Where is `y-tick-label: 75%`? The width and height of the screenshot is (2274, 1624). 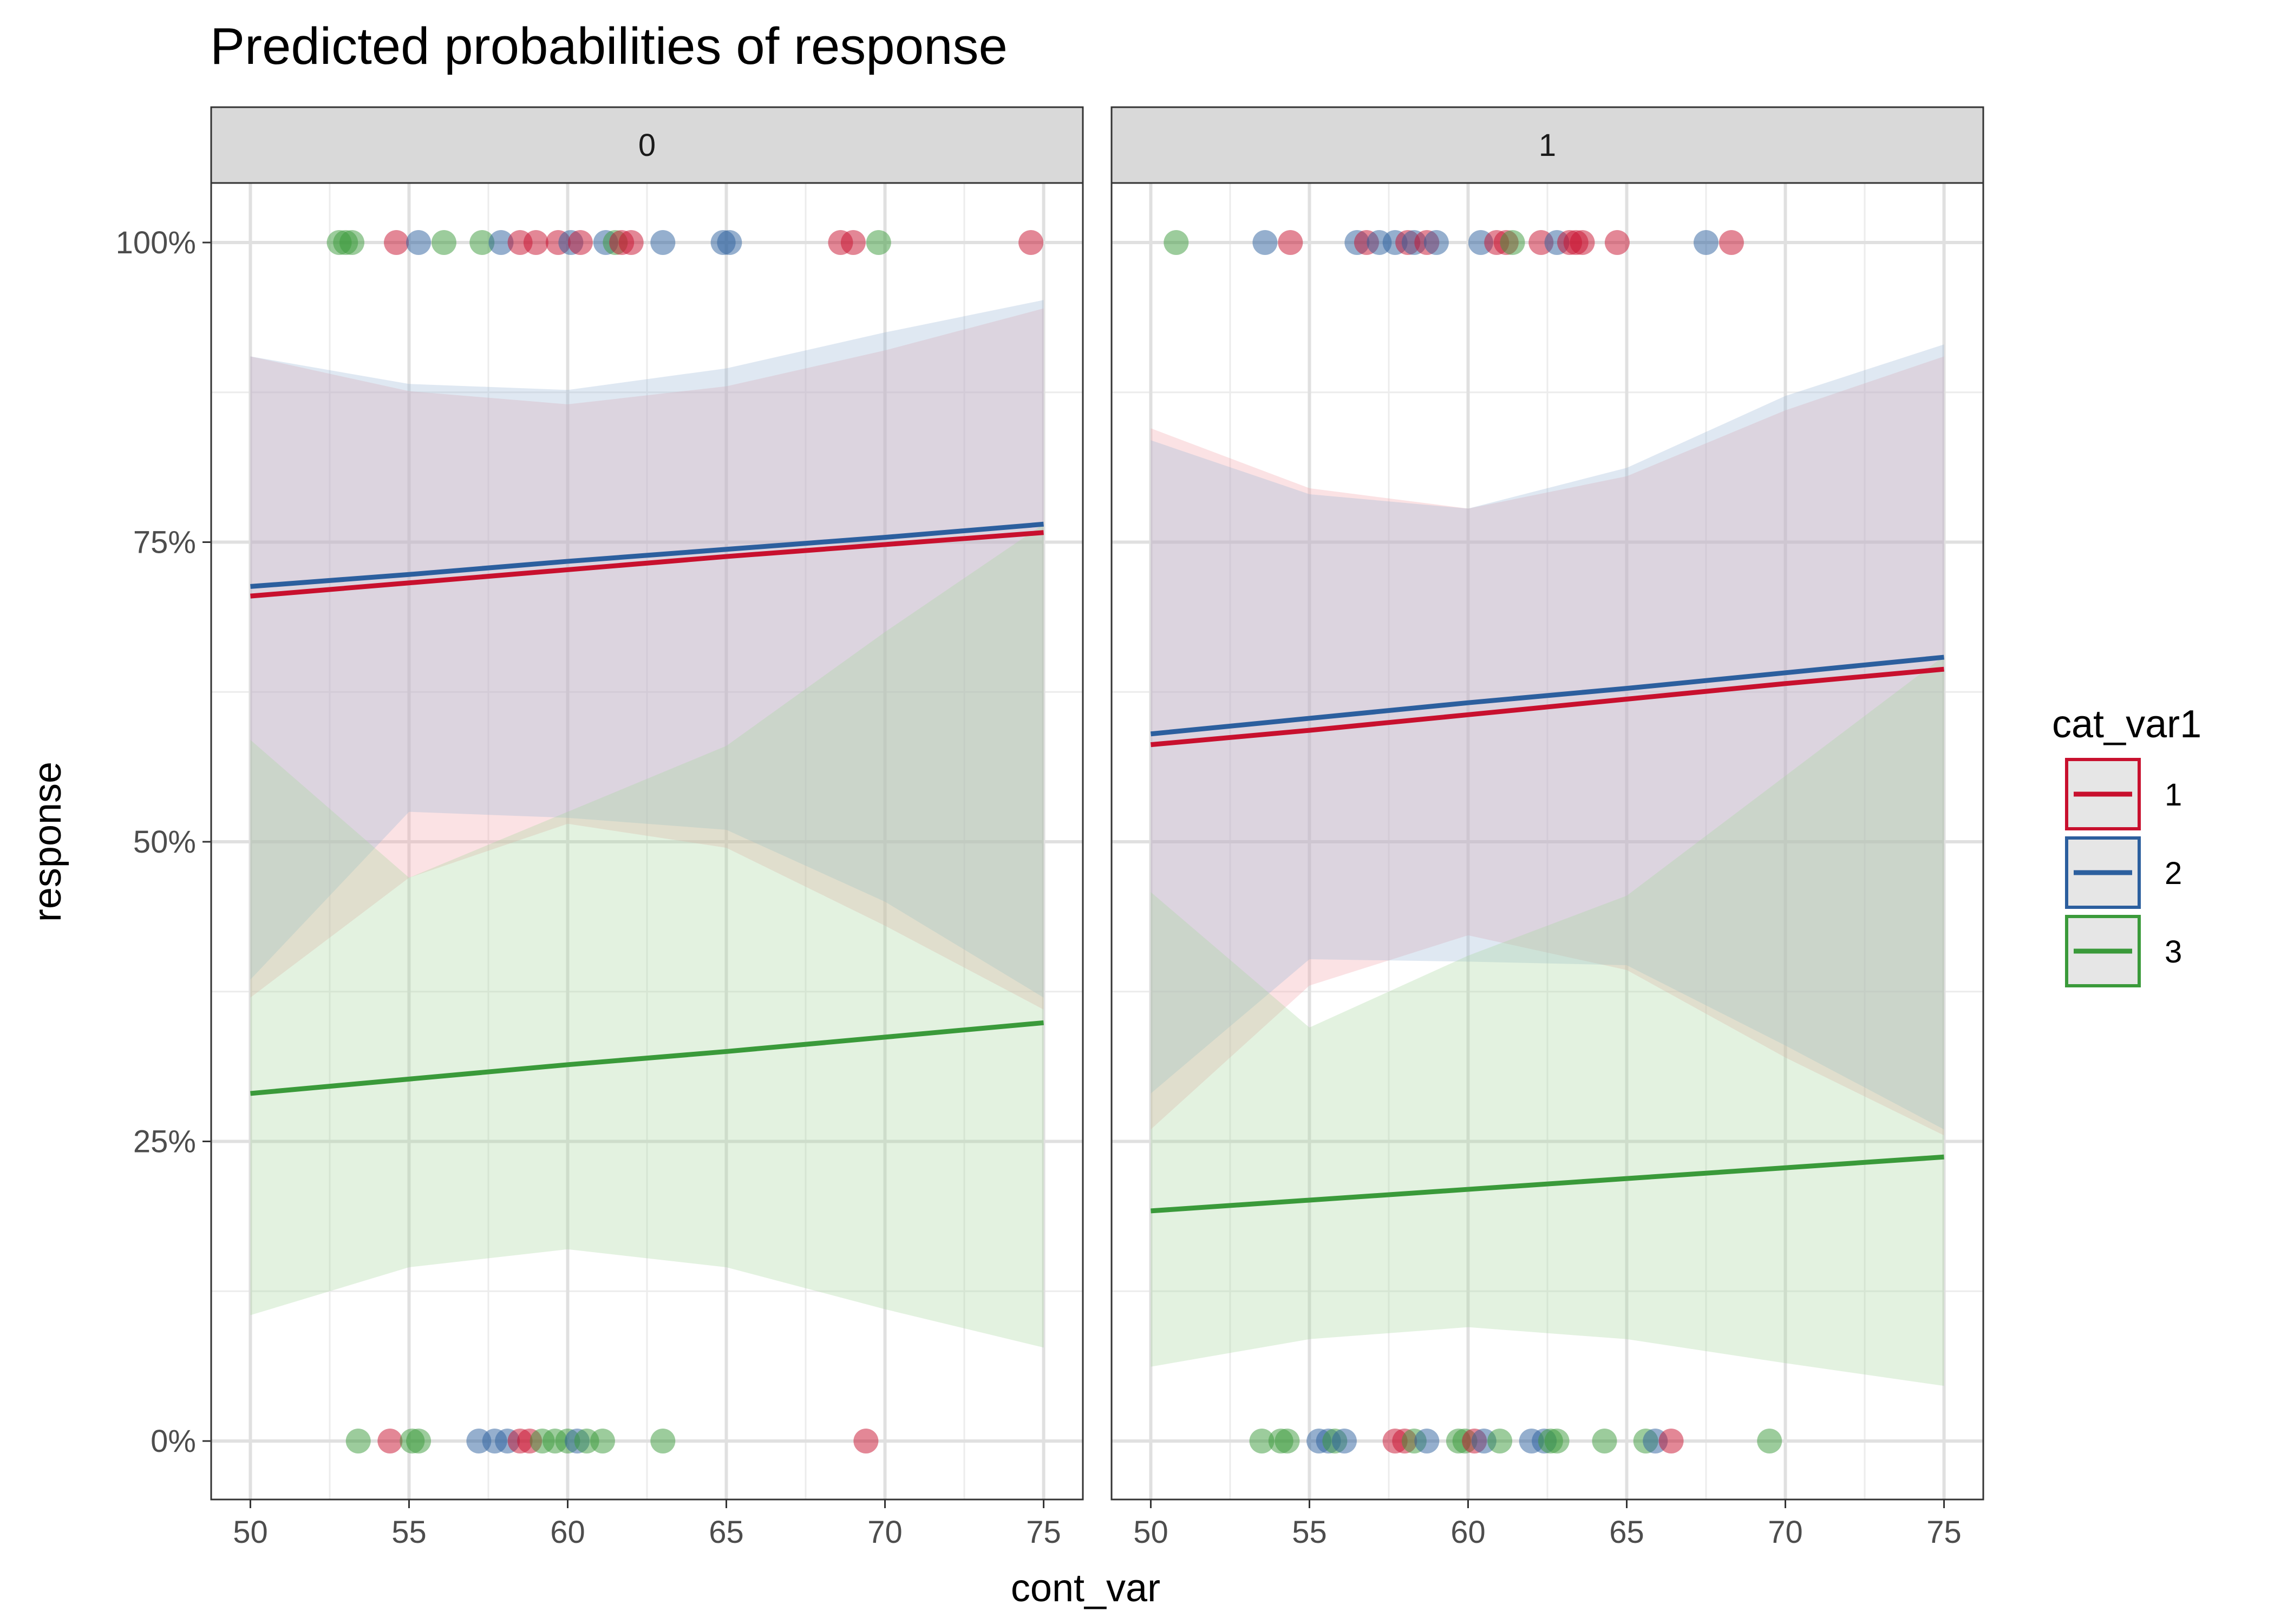 y-tick-label: 75% is located at coordinates (165, 542).